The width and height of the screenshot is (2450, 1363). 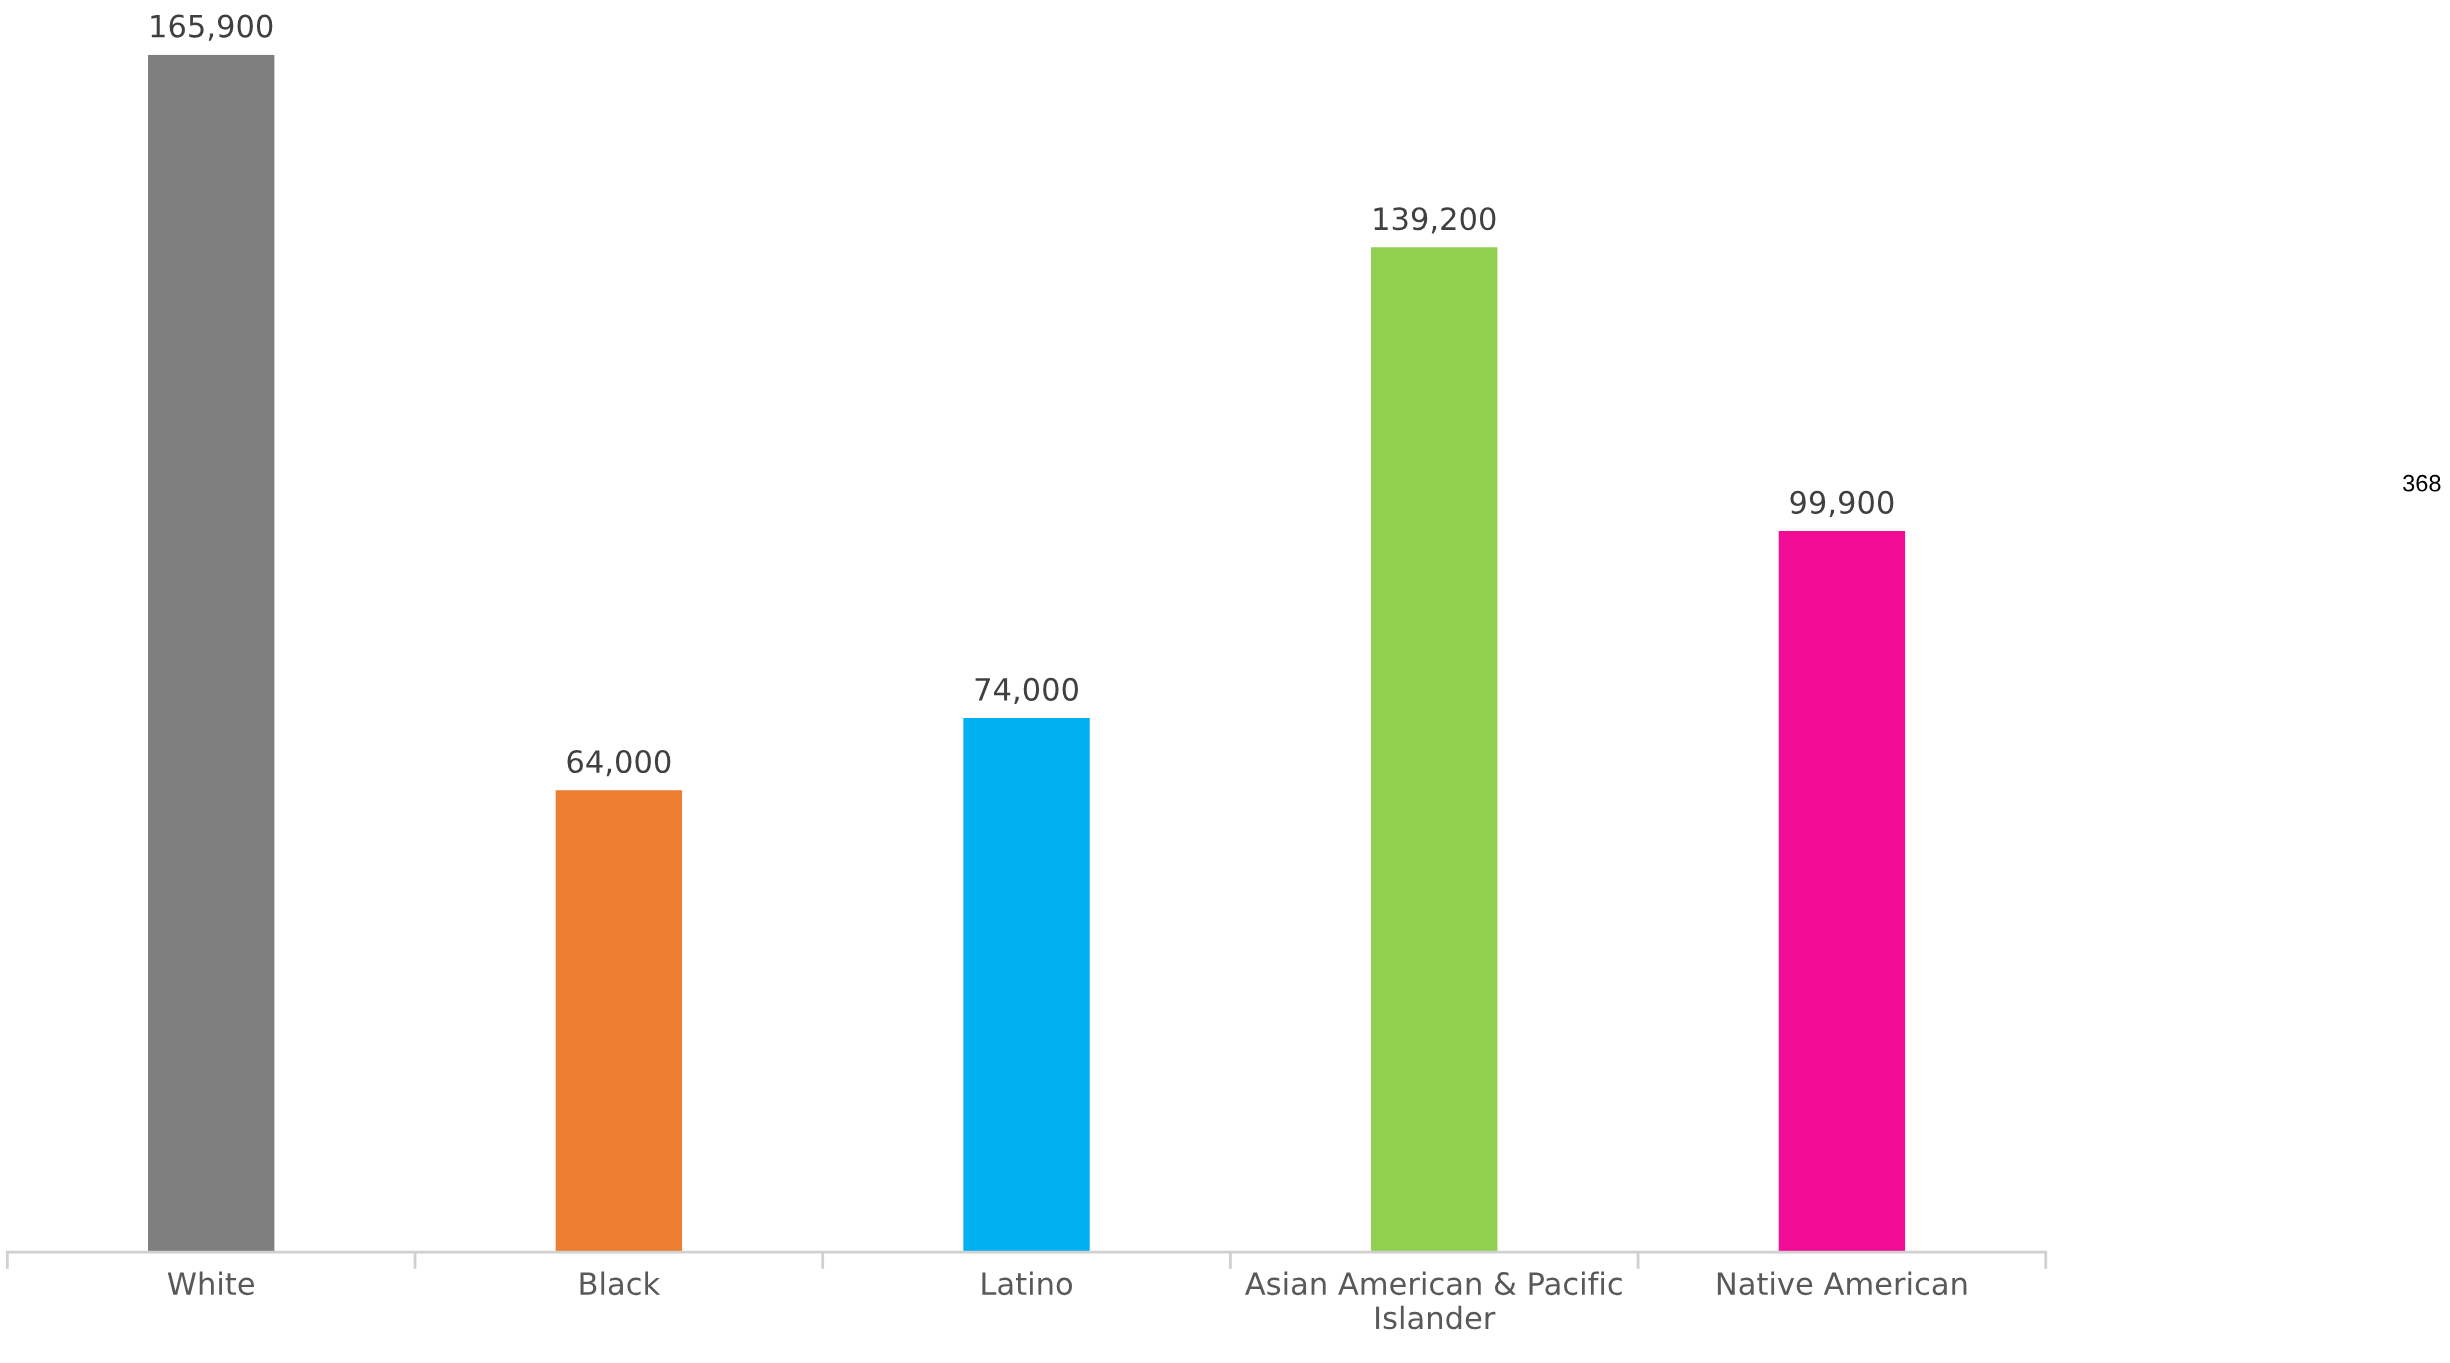 What do you see at coordinates (210, 1283) in the screenshot?
I see `x-tick-label: White` at bounding box center [210, 1283].